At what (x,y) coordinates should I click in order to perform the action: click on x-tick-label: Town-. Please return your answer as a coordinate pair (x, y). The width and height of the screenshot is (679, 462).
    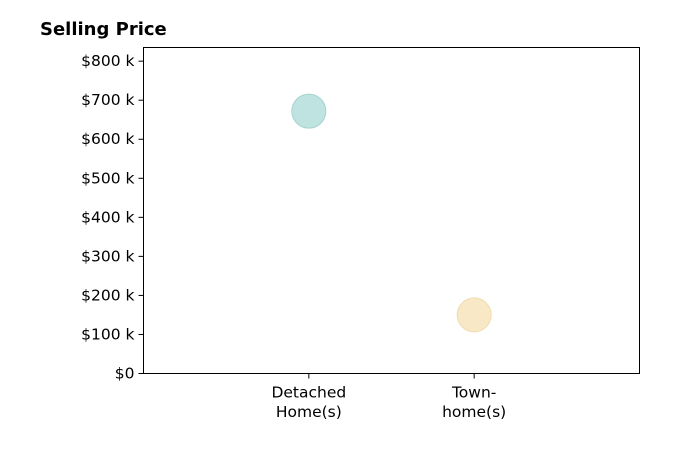
    Looking at the image, I should click on (473, 393).